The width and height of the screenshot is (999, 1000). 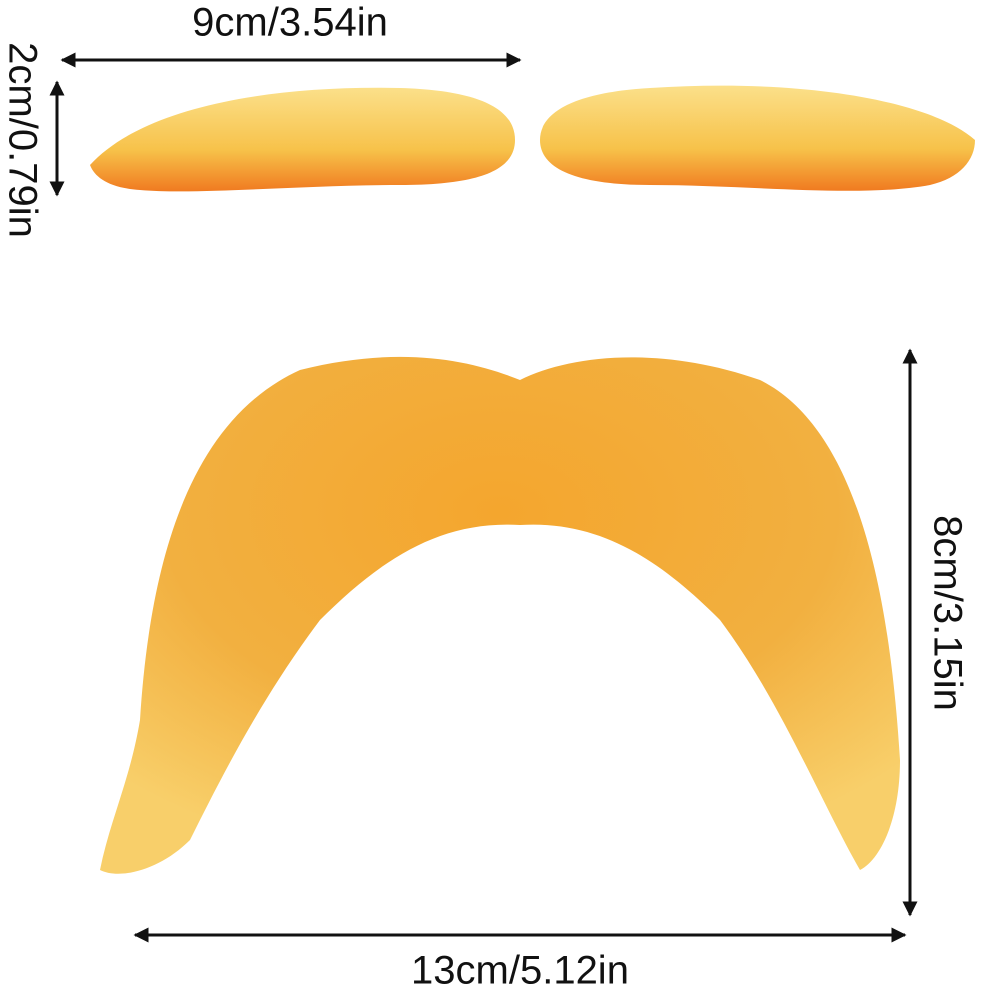 What do you see at coordinates (757, 138) in the screenshot?
I see `right-eyebrow` at bounding box center [757, 138].